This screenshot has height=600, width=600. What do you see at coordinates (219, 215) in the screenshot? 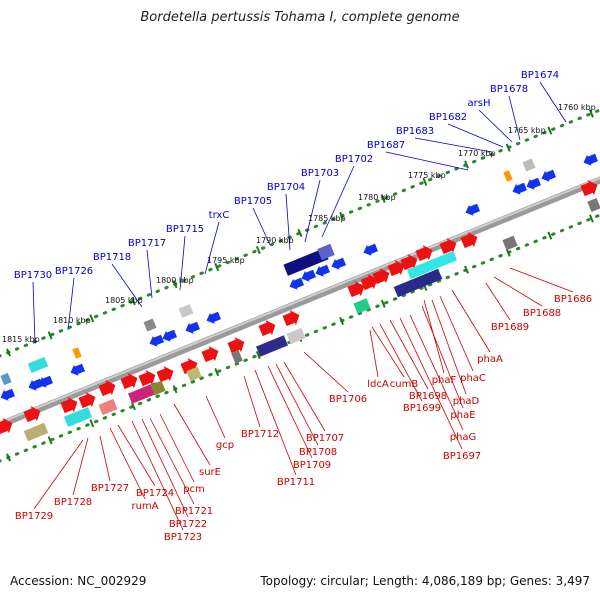
I see `upper-gene-label: trxC` at bounding box center [219, 215].